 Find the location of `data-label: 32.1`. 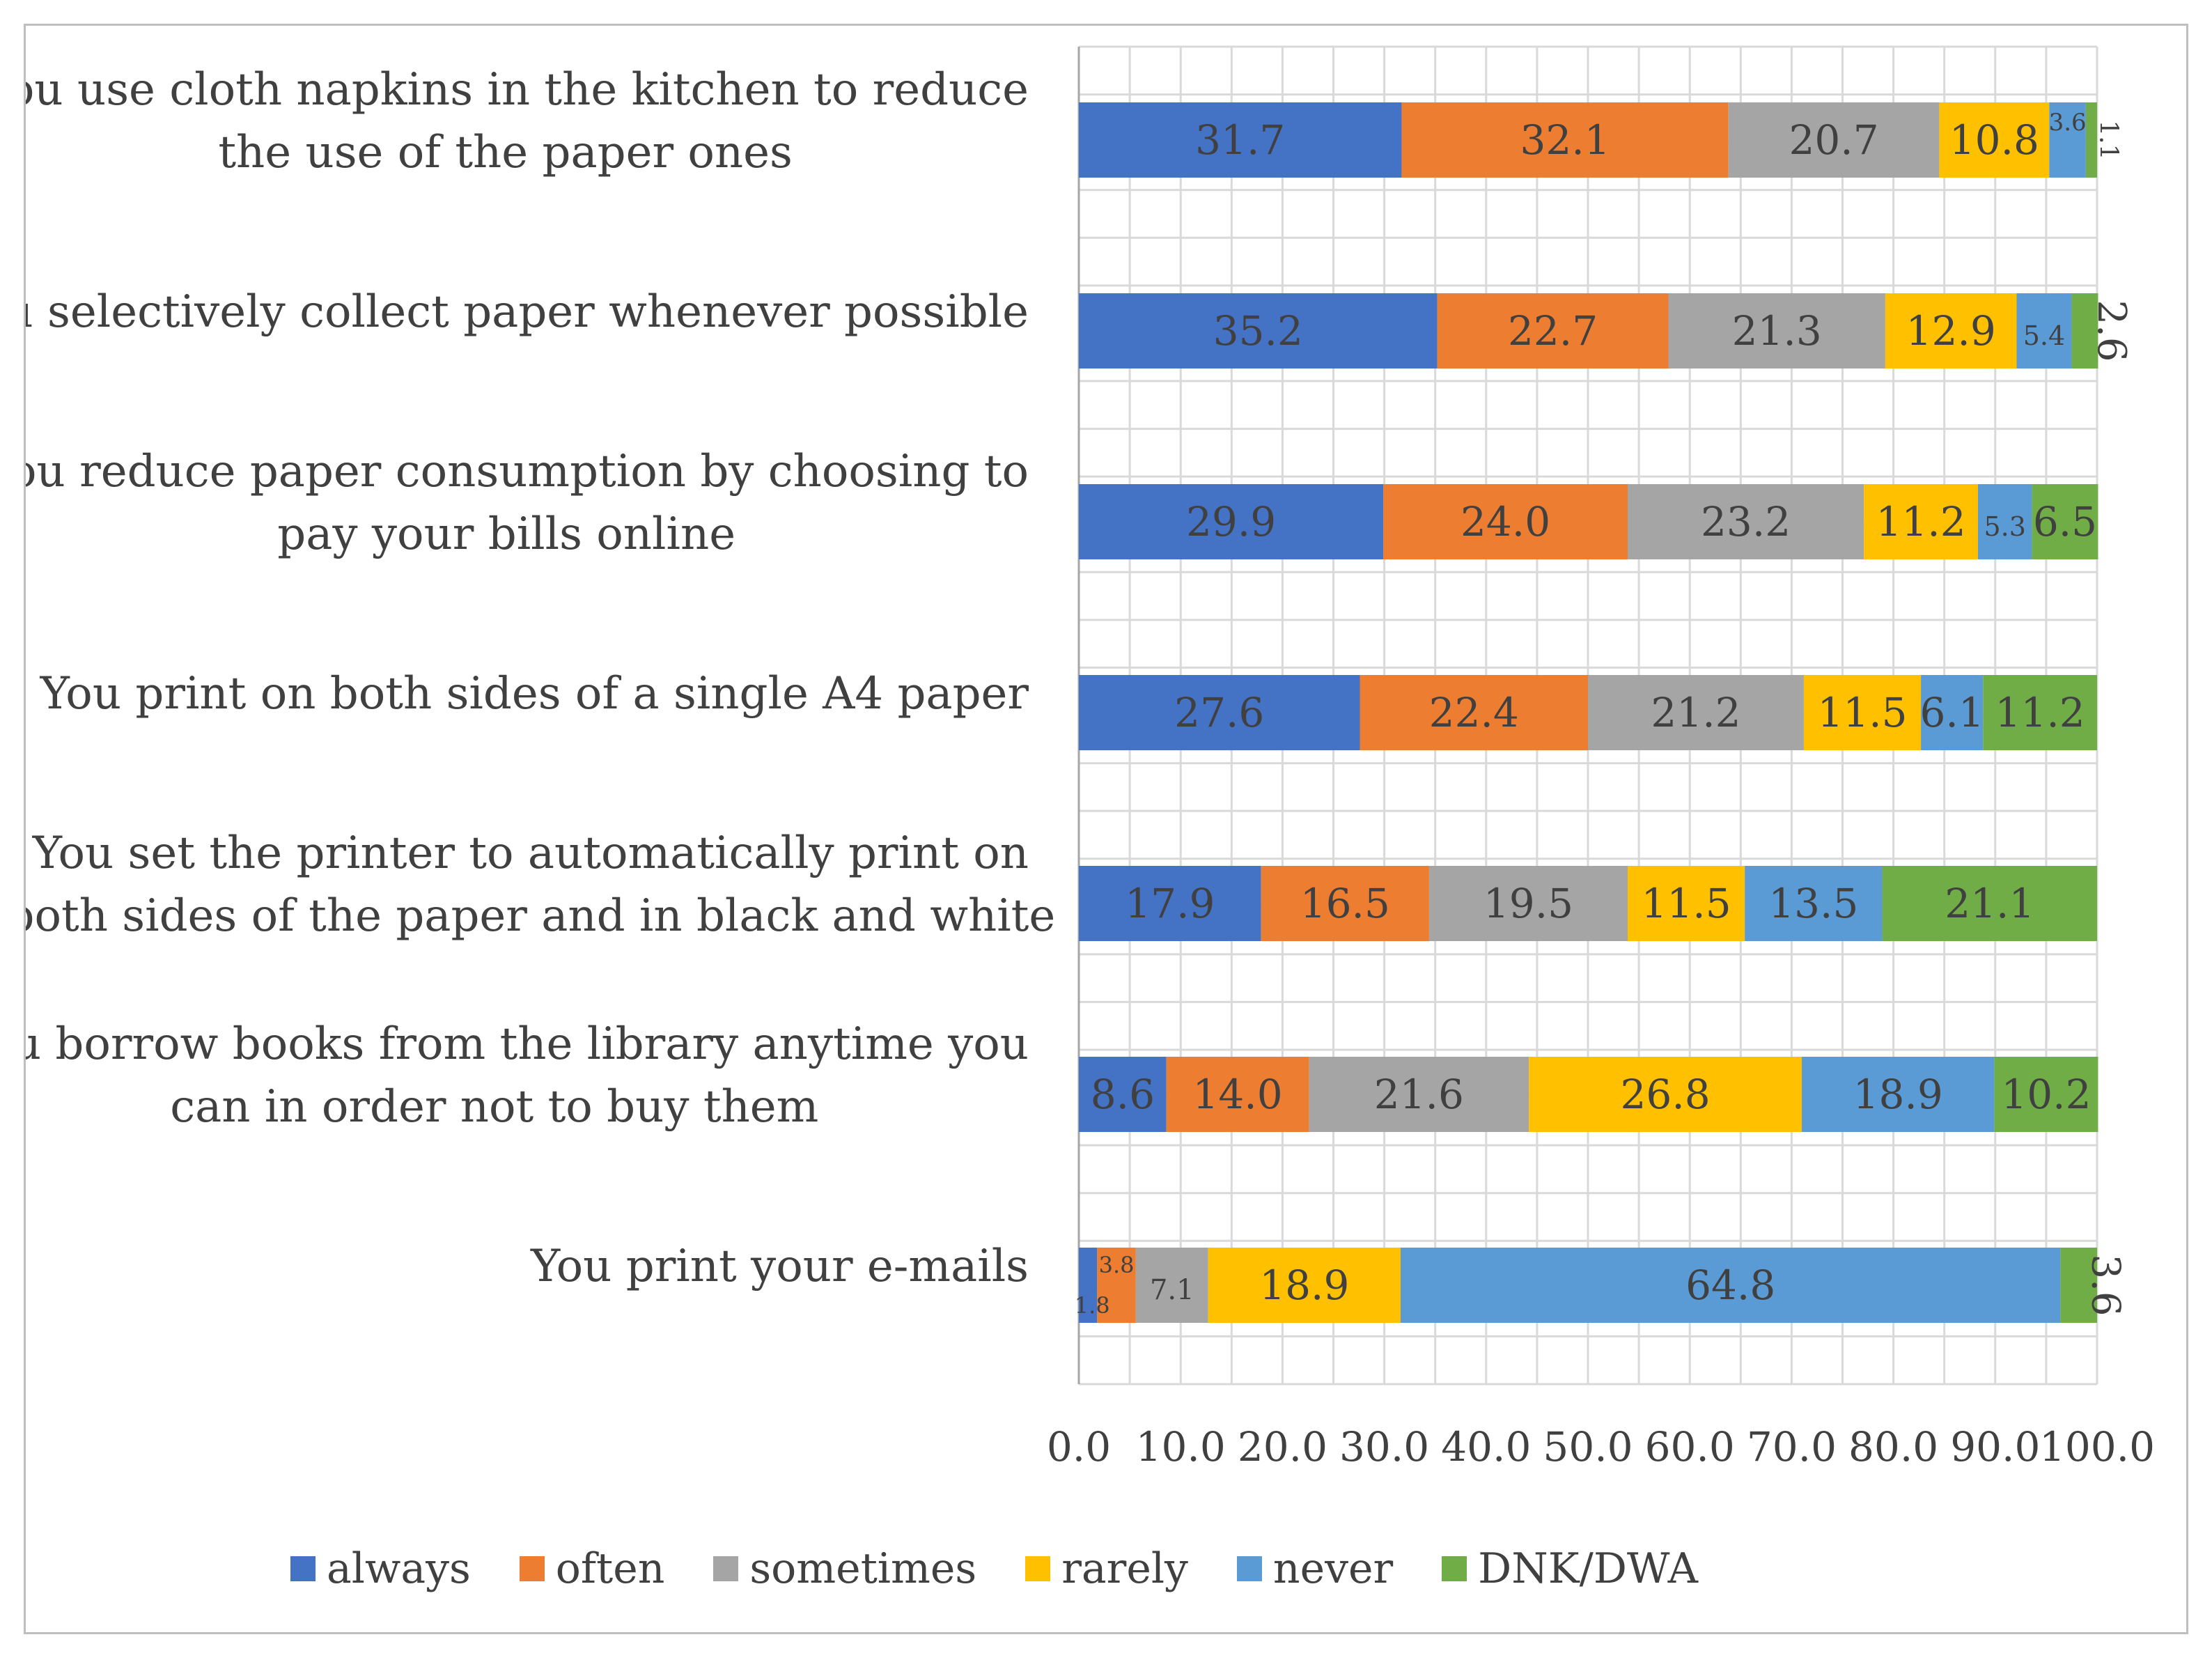

data-label: 32.1 is located at coordinates (1565, 140).